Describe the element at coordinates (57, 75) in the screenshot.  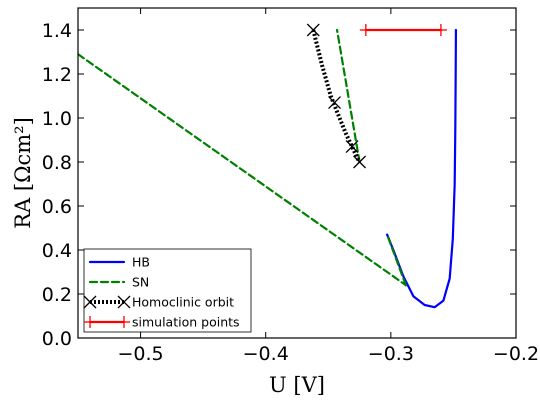
I see `y-tick-label: 1.2` at that location.